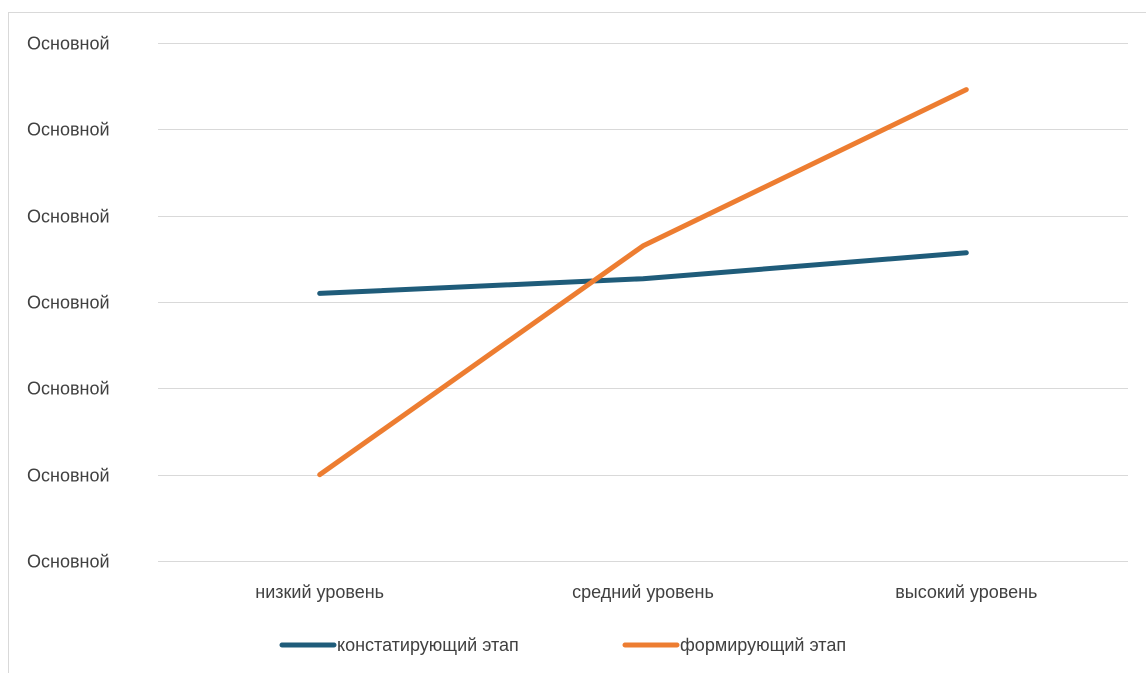 The width and height of the screenshot is (1146, 673). Describe the element at coordinates (562, 645) in the screenshot. I see `legend: констатирующий этап формирующий этап` at that location.